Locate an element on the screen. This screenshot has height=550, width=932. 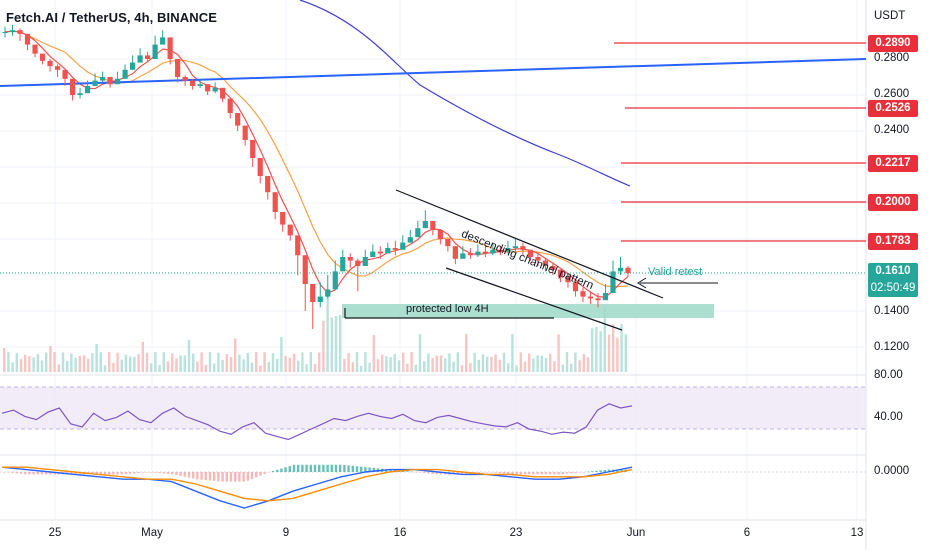
channel-upper-line is located at coordinates (529, 244).